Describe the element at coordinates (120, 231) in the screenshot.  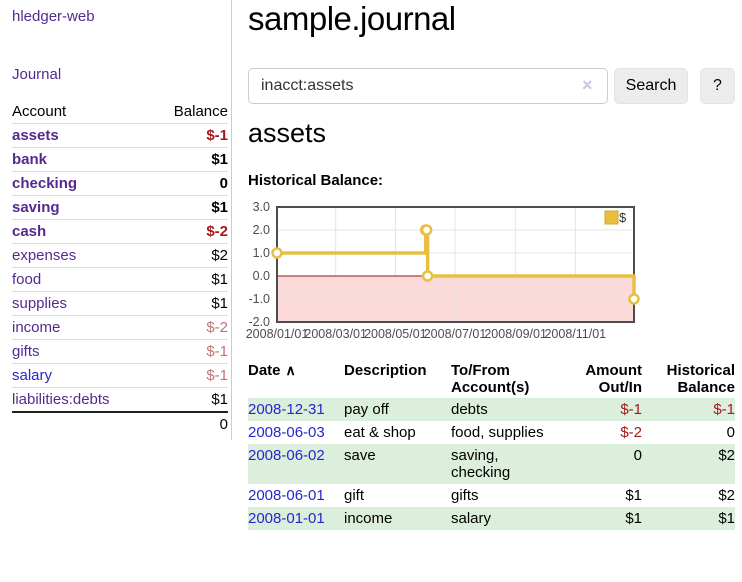
I see `account-row: cash $-2` at that location.